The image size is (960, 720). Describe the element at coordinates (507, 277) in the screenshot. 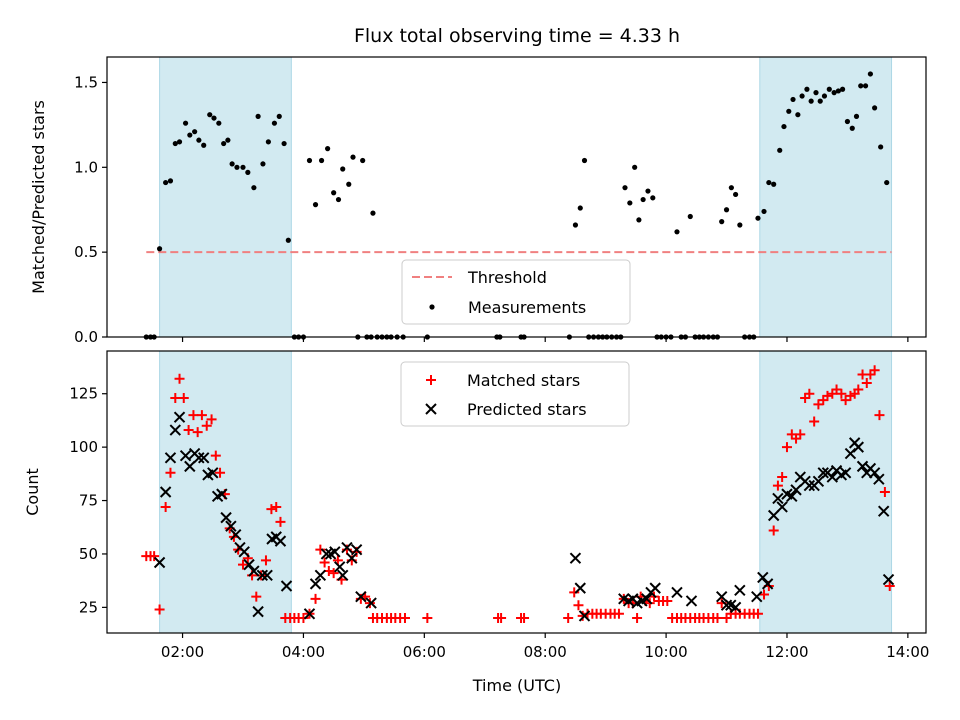

I see `legend-threshold-label: Threshold` at that location.